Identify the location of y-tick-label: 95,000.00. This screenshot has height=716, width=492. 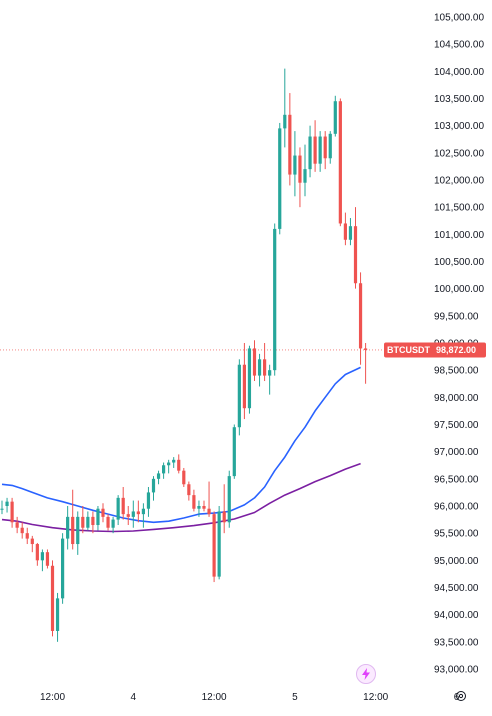
(456, 561).